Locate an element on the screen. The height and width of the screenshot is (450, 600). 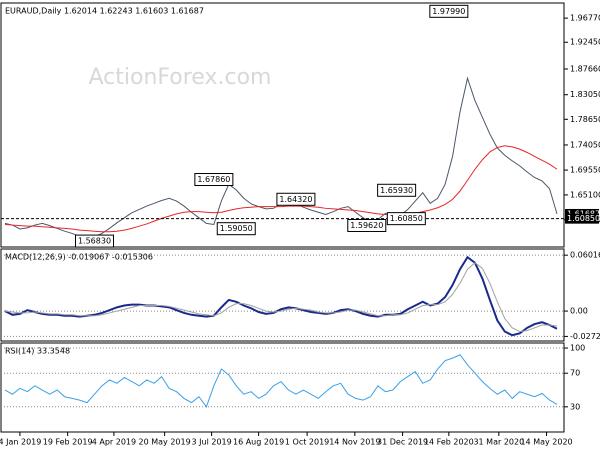
price-box is located at coordinates (582, 218).